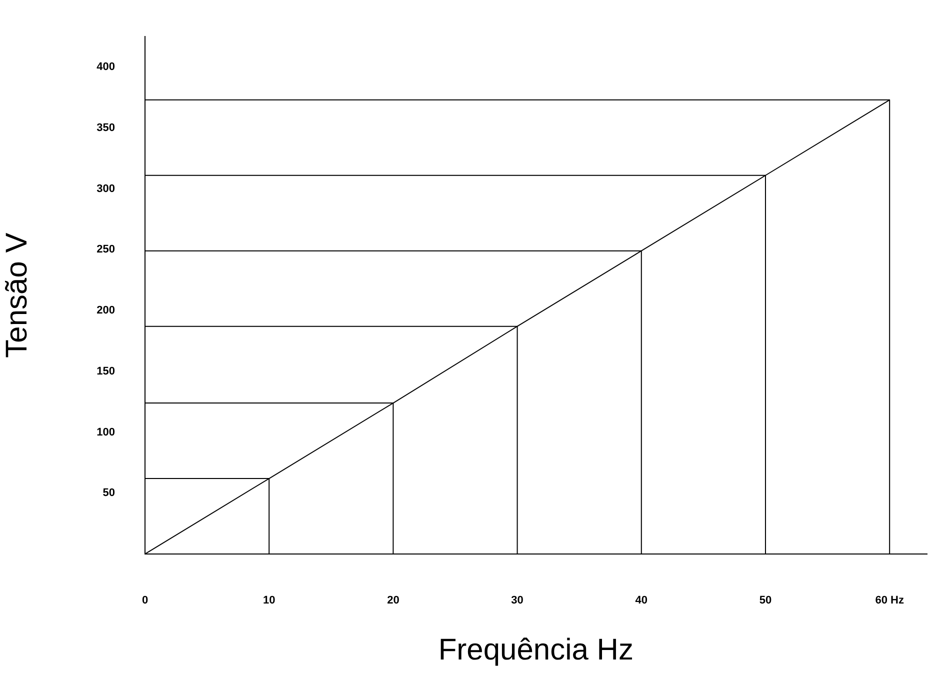  Describe the element at coordinates (517, 600) in the screenshot. I see `x-tick-label: 30` at that location.